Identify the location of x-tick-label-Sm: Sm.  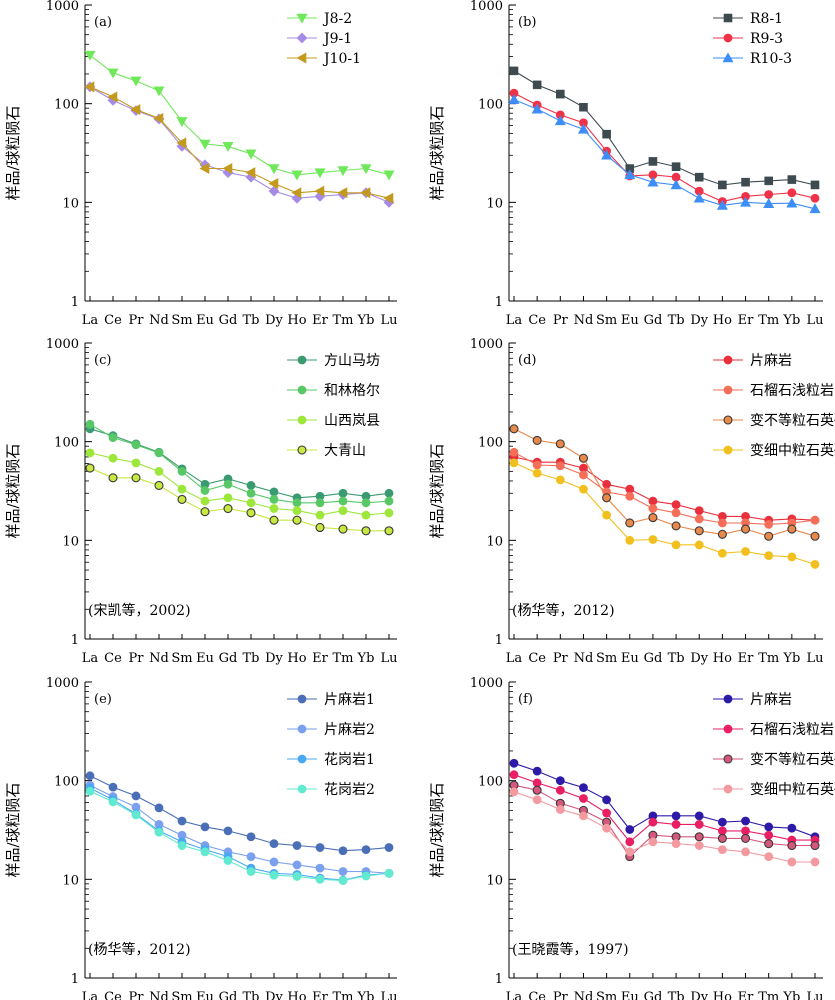
(181, 995).